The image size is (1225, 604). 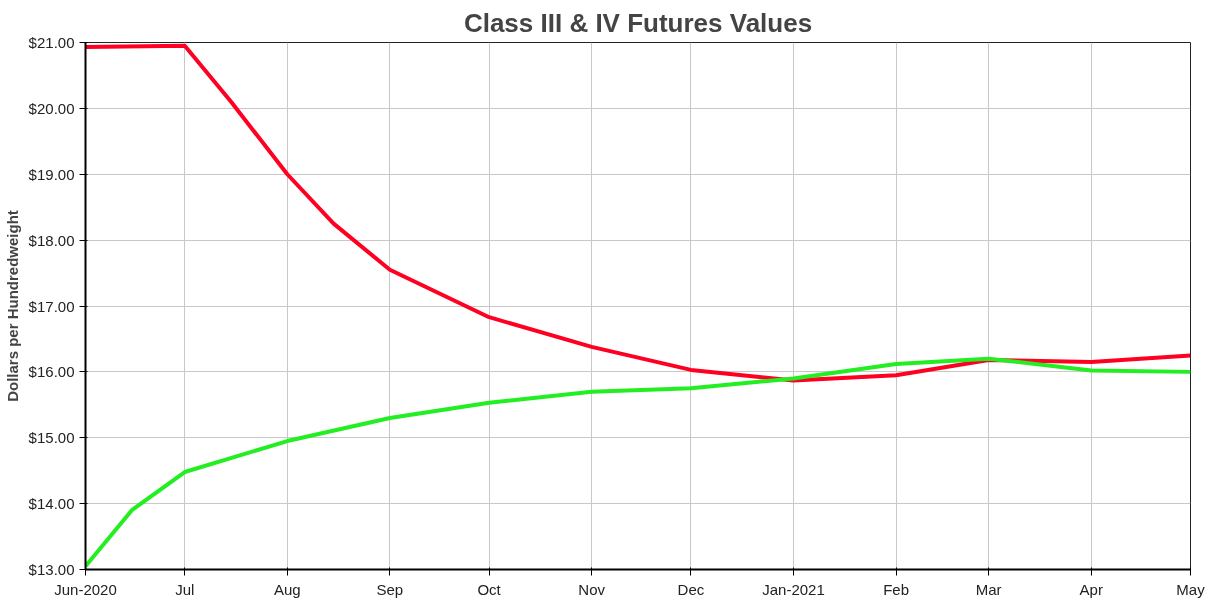 What do you see at coordinates (51, 372) in the screenshot?
I see `y-tick-label: $16.00` at bounding box center [51, 372].